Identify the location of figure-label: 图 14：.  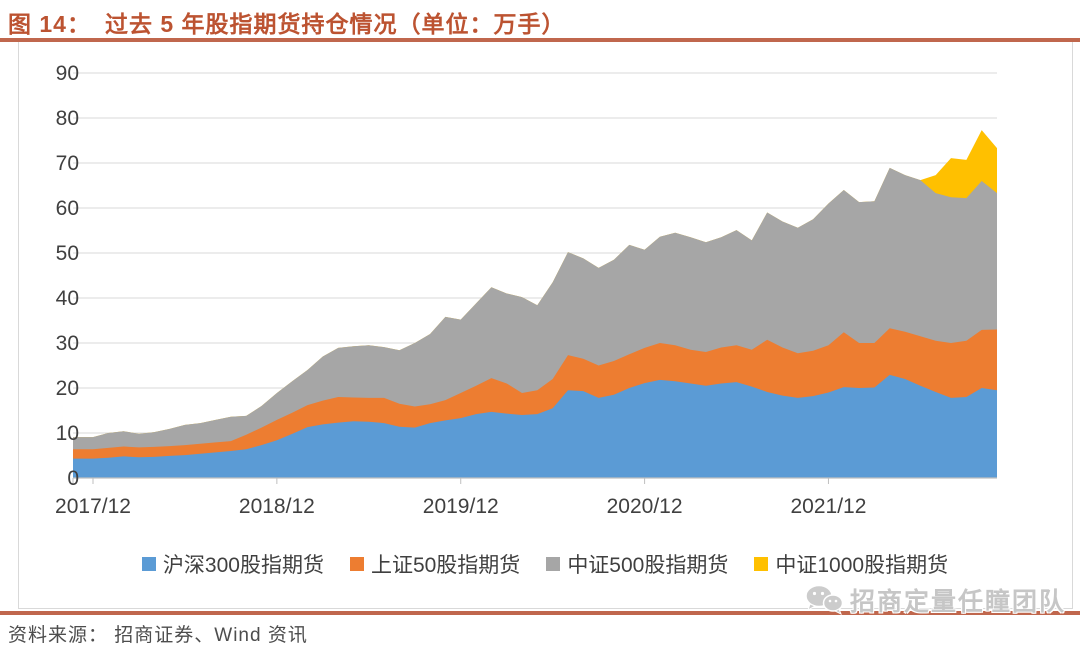
(49, 24).